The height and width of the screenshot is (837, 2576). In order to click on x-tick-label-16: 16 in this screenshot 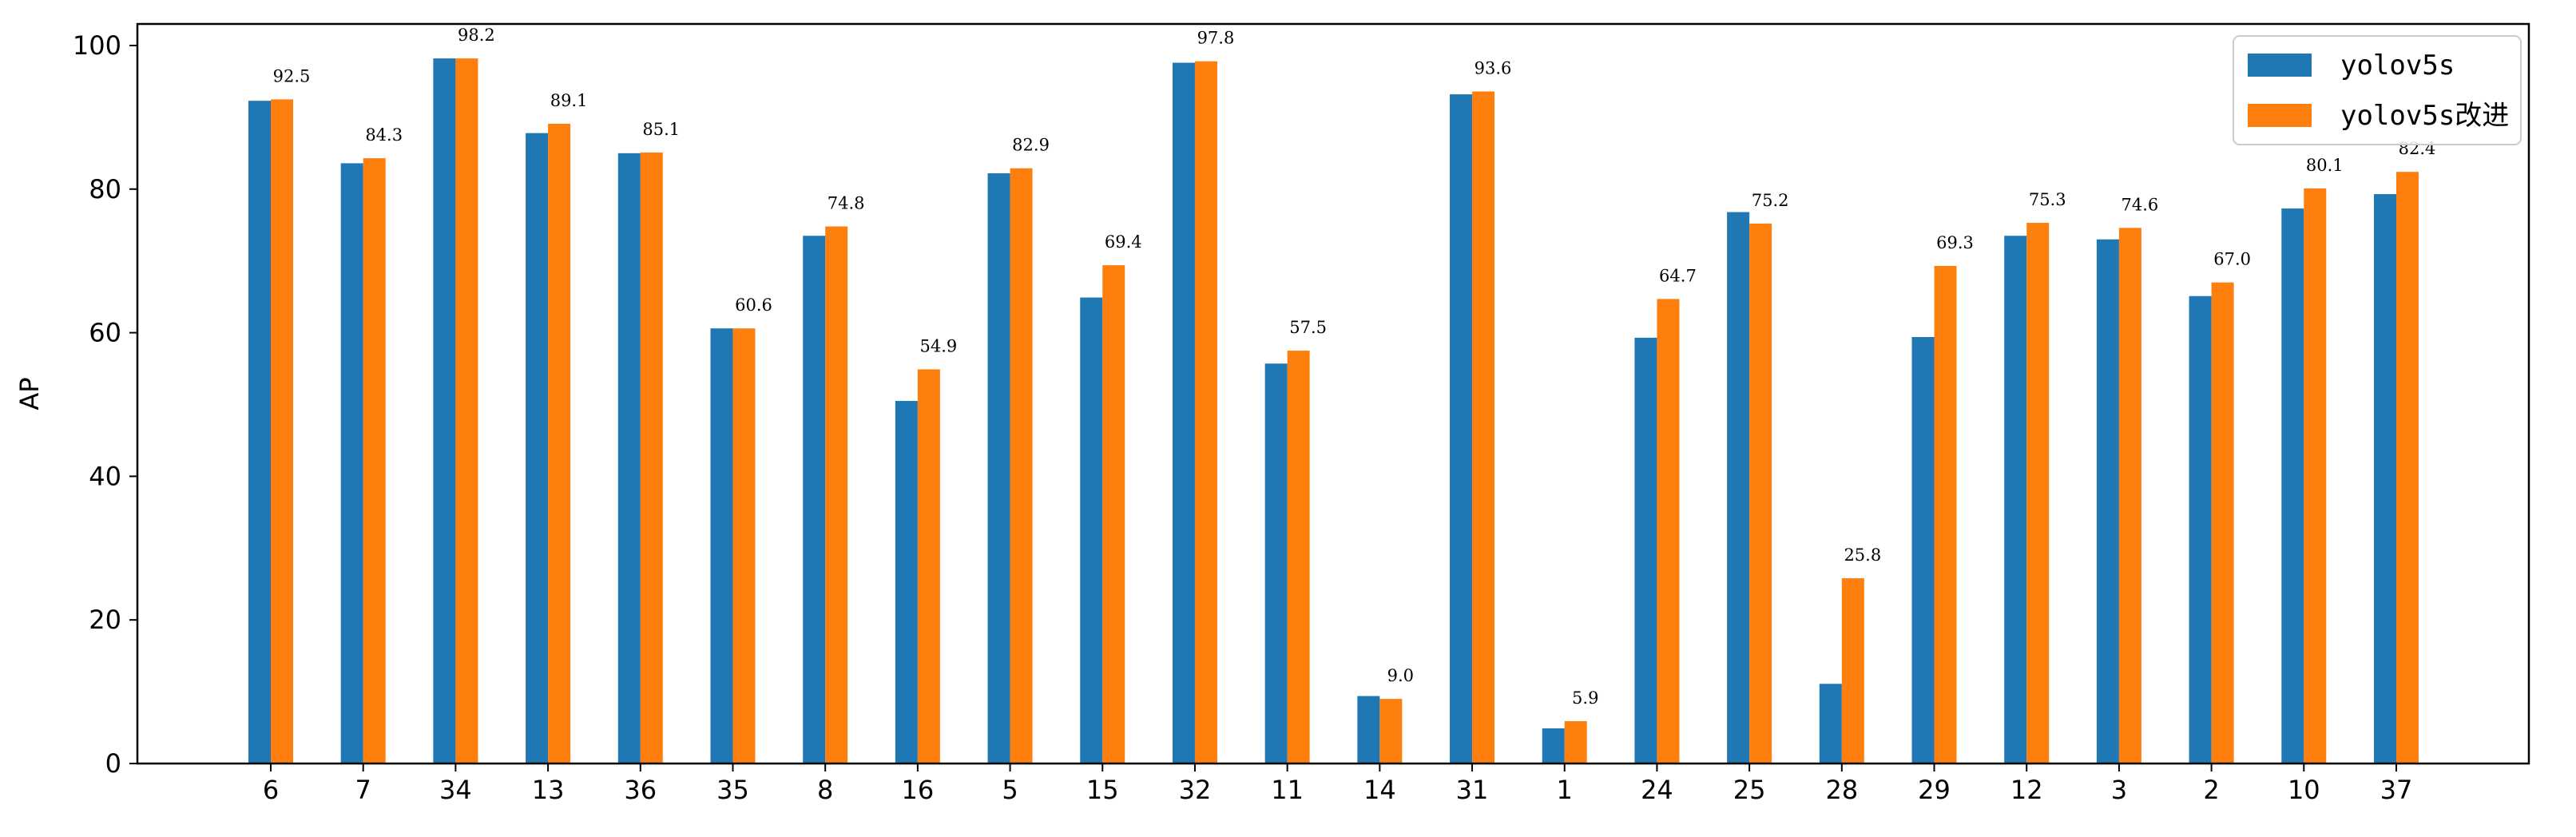, I will do `click(918, 790)`.